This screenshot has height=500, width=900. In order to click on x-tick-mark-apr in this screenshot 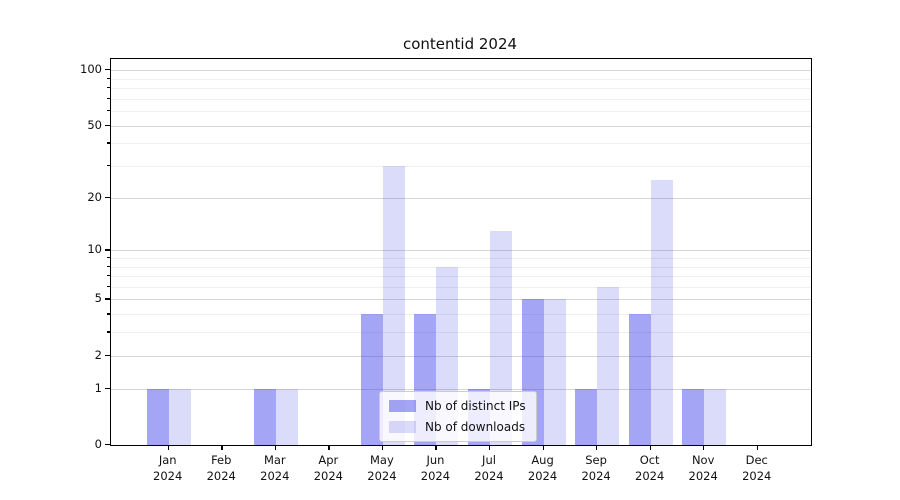, I will do `click(329, 447)`.